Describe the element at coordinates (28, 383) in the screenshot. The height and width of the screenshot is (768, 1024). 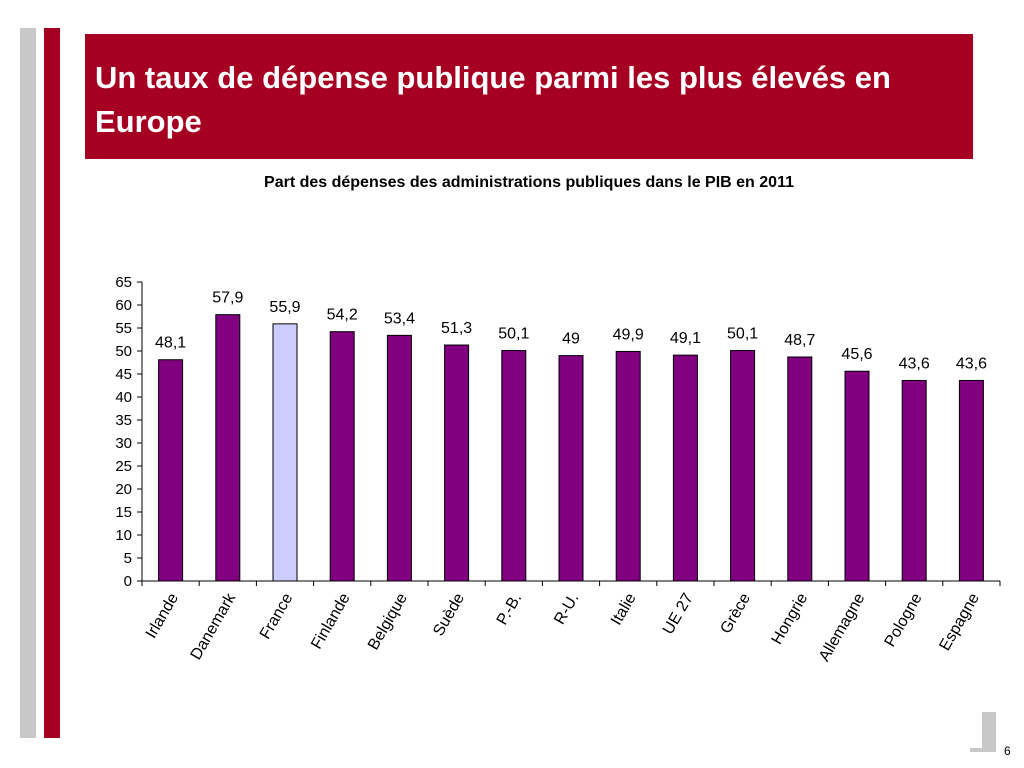
I see `side-bar-gray` at that location.